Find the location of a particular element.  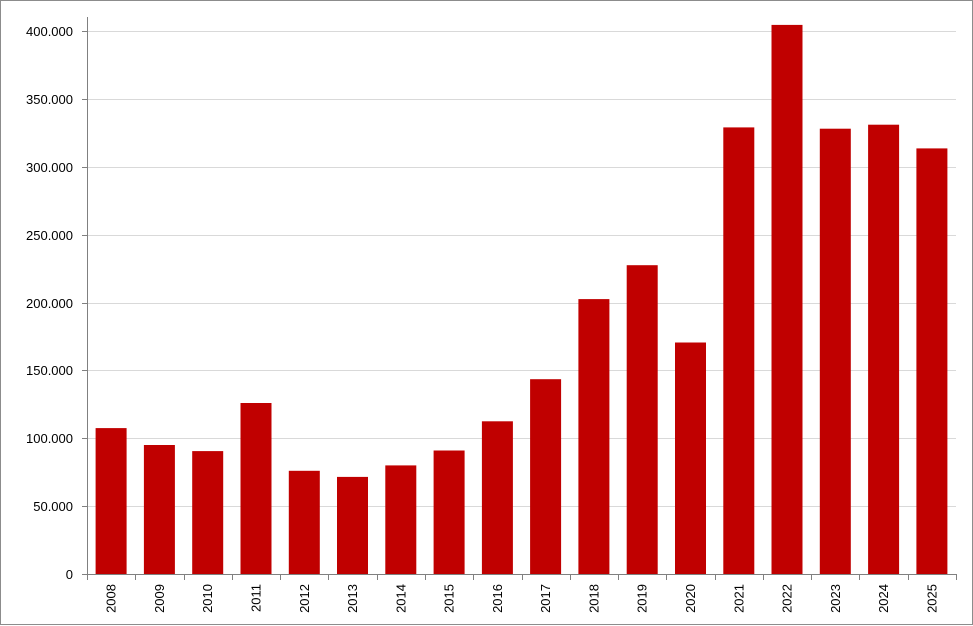

x-tick-label: 2016 is located at coordinates (497, 598).